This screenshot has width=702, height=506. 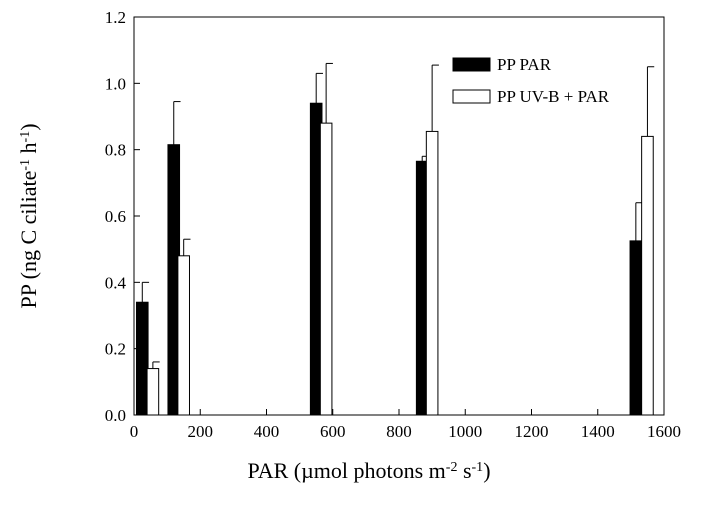 I want to click on x-axis-label: PAR (µmol photons m-2 s-1), so click(x=368, y=470).